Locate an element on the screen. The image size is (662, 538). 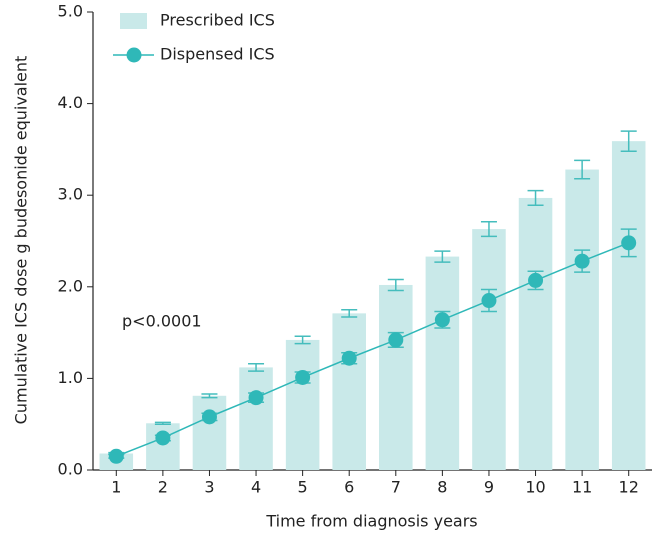
x-tick-label: 8 is located at coordinates (442, 487).